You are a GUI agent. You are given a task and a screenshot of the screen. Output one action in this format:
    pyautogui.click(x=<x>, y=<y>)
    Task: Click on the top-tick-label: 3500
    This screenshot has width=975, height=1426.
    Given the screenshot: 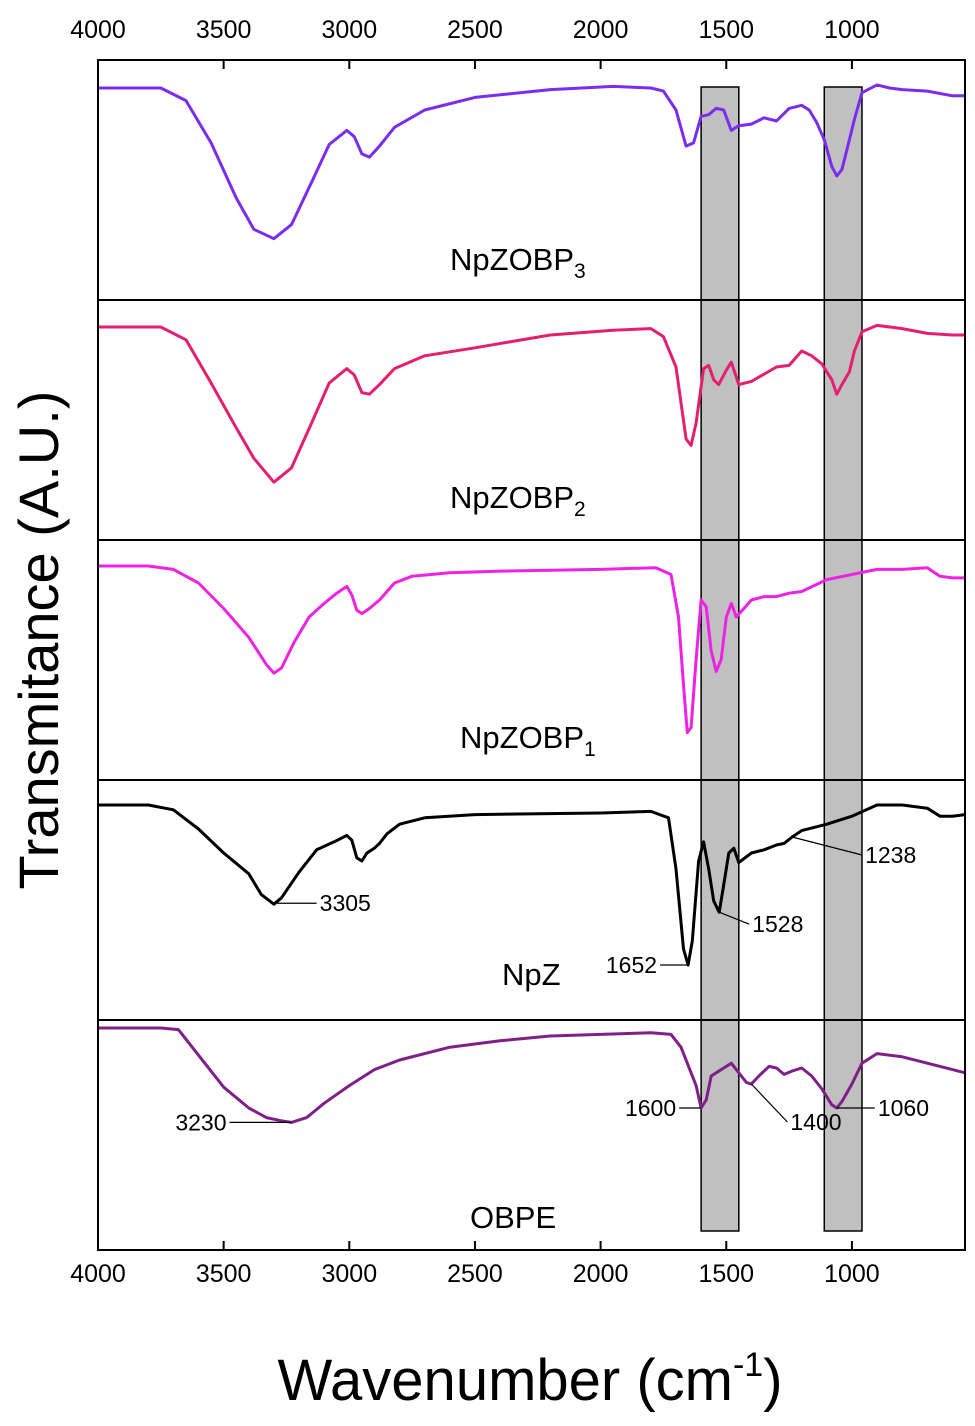 What is the action you would take?
    pyautogui.click(x=224, y=30)
    